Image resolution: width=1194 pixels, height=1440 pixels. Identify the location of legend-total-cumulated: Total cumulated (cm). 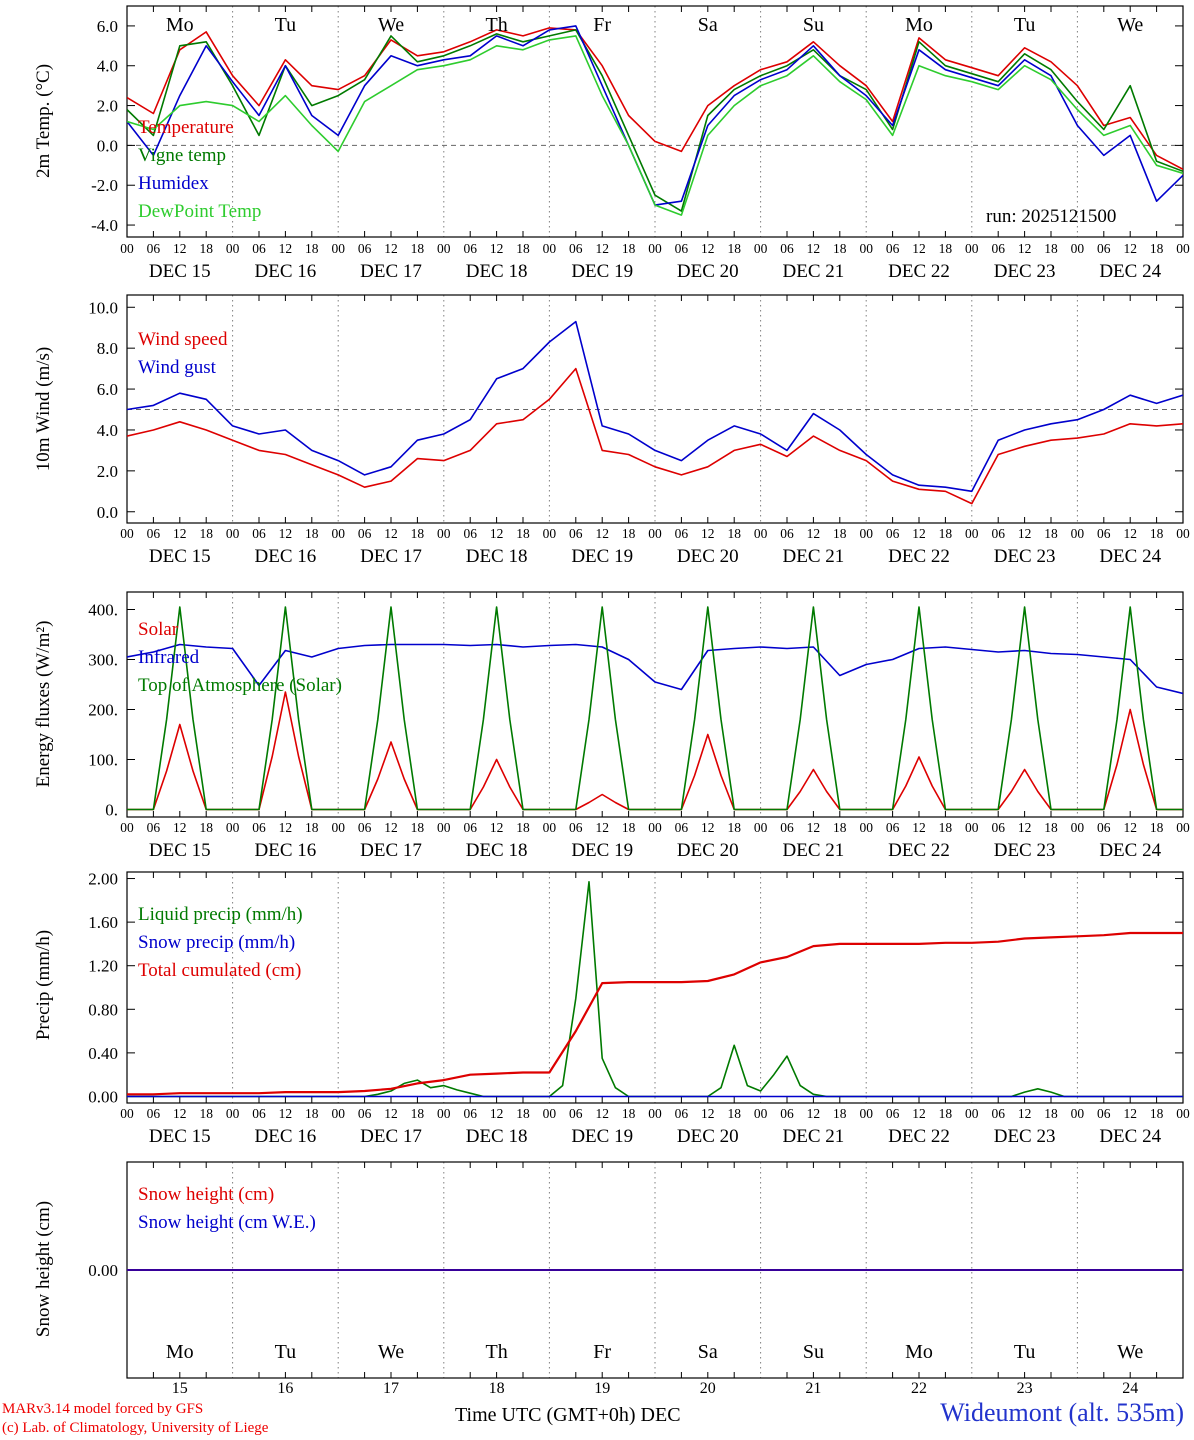
(220, 970).